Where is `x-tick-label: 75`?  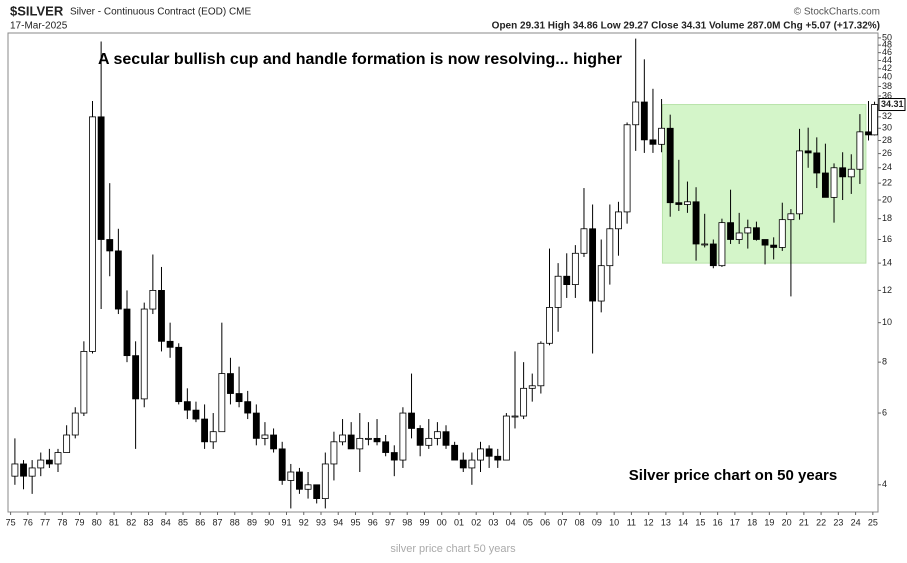
x-tick-label: 75 is located at coordinates (11, 522).